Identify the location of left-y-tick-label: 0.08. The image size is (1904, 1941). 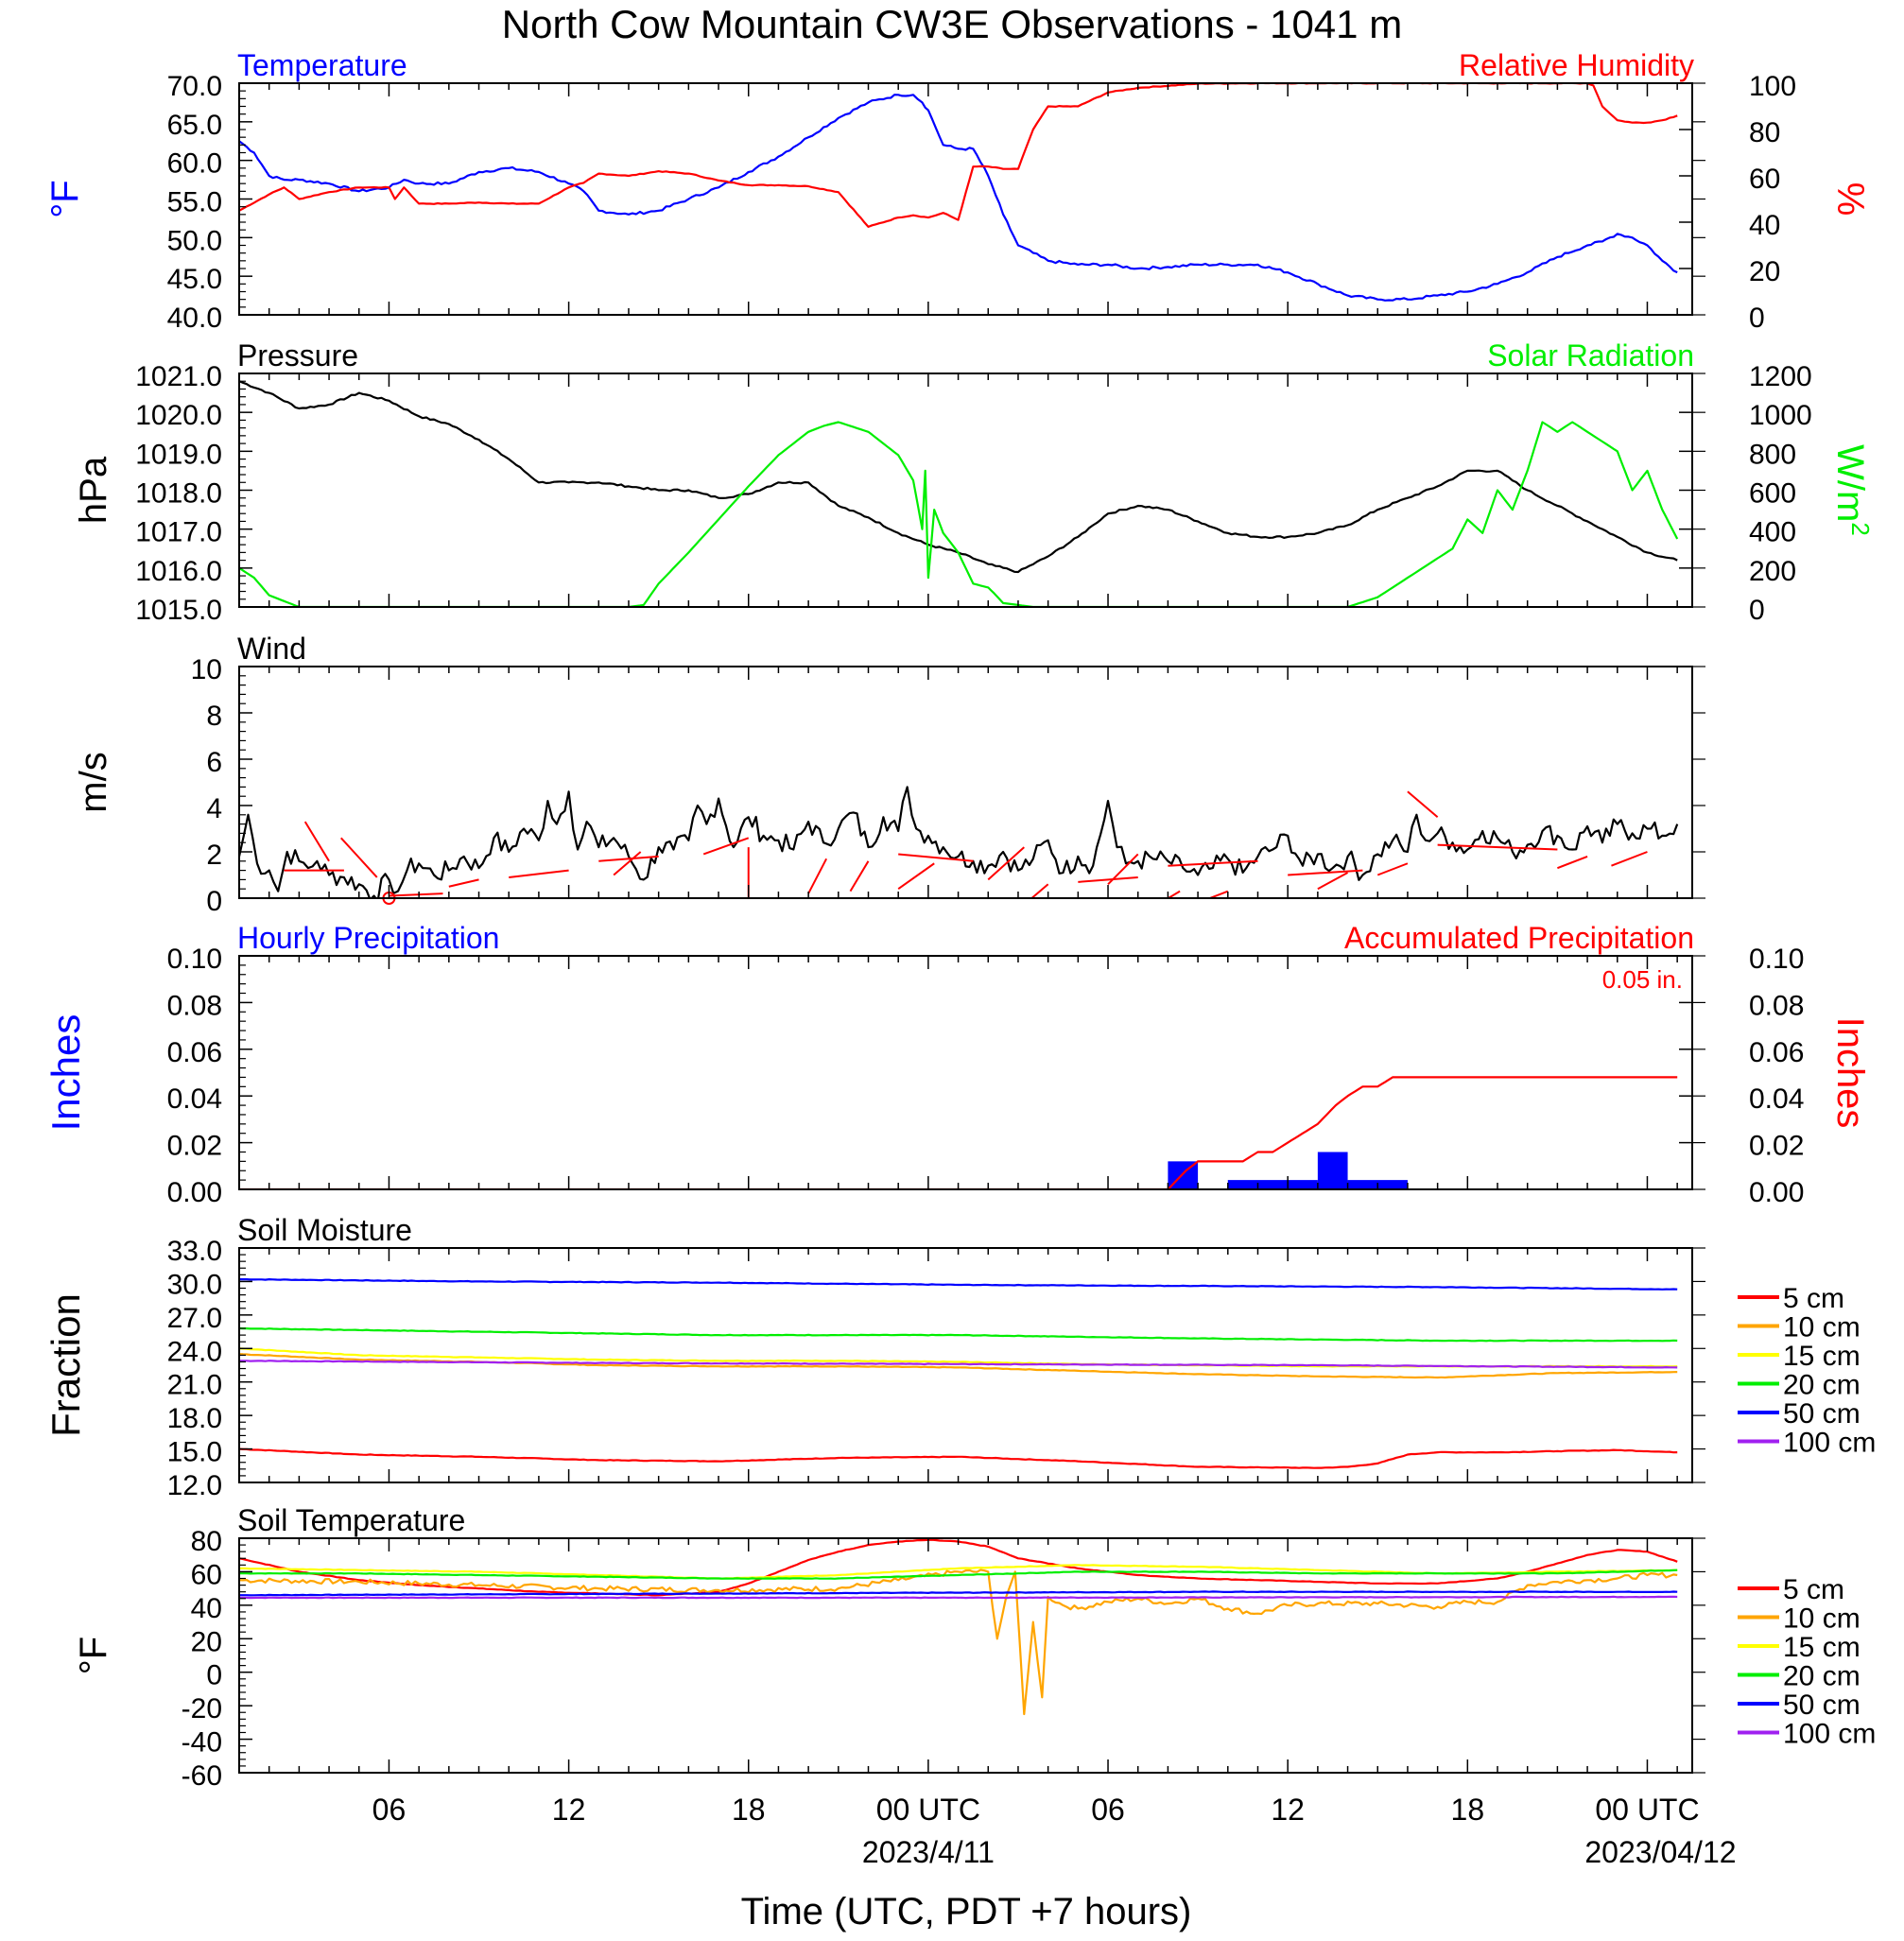
(194, 1006).